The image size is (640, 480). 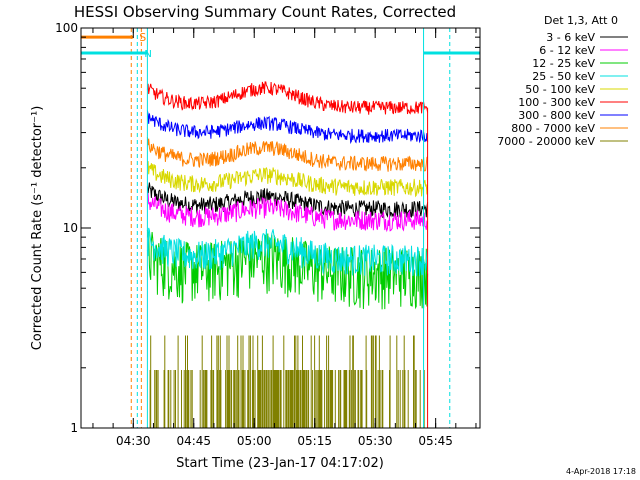 What do you see at coordinates (133, 441) in the screenshot?
I see `x-tick-label: 04:30` at bounding box center [133, 441].